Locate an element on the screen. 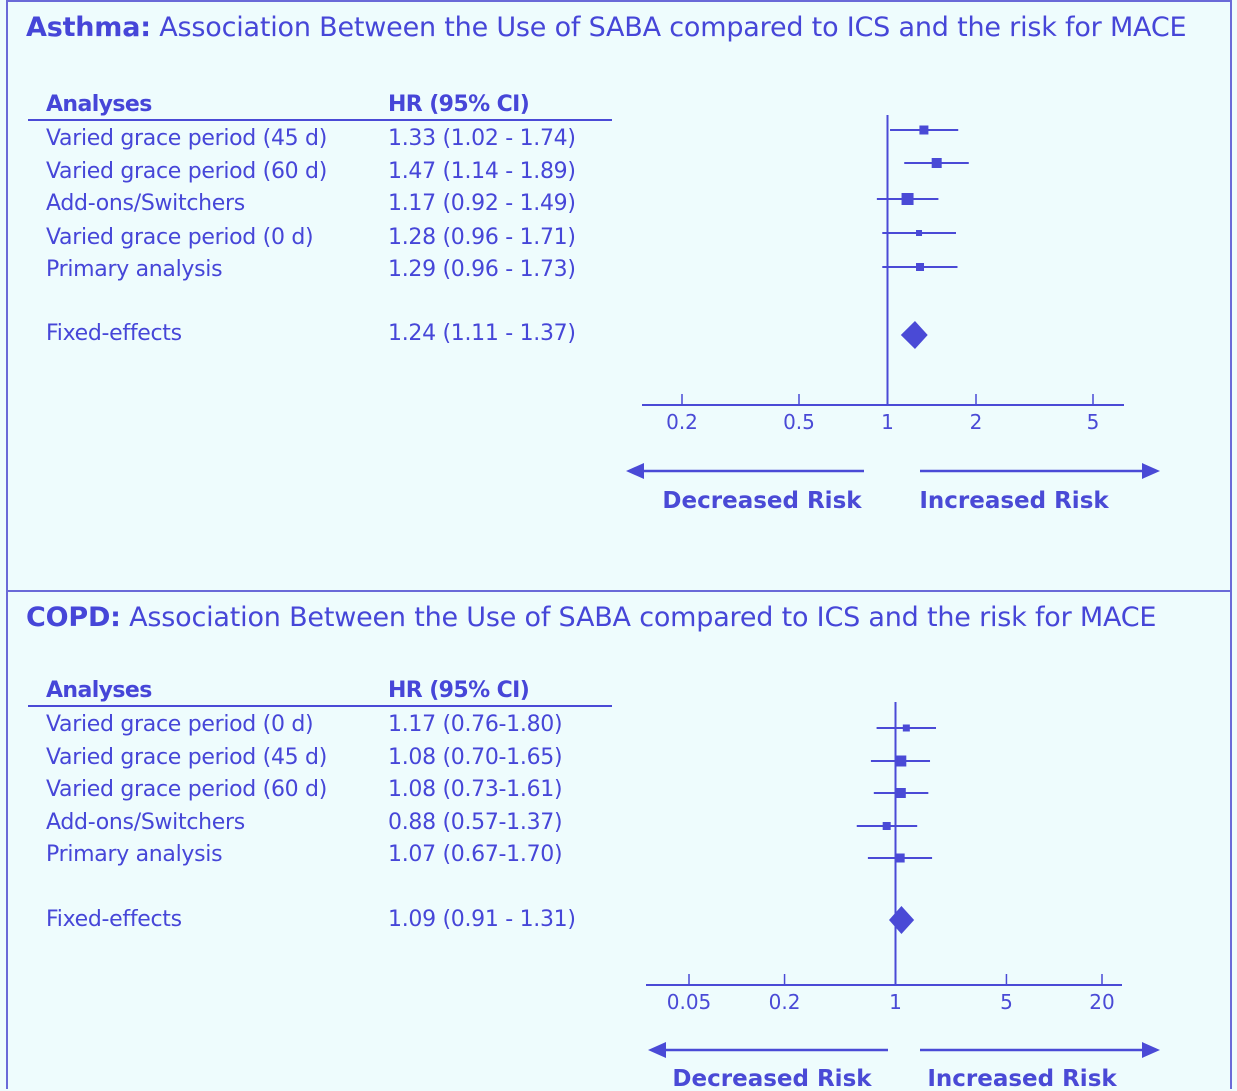 The width and height of the screenshot is (1237, 1091). asthma-x-tick-label: 2 is located at coordinates (976, 422).